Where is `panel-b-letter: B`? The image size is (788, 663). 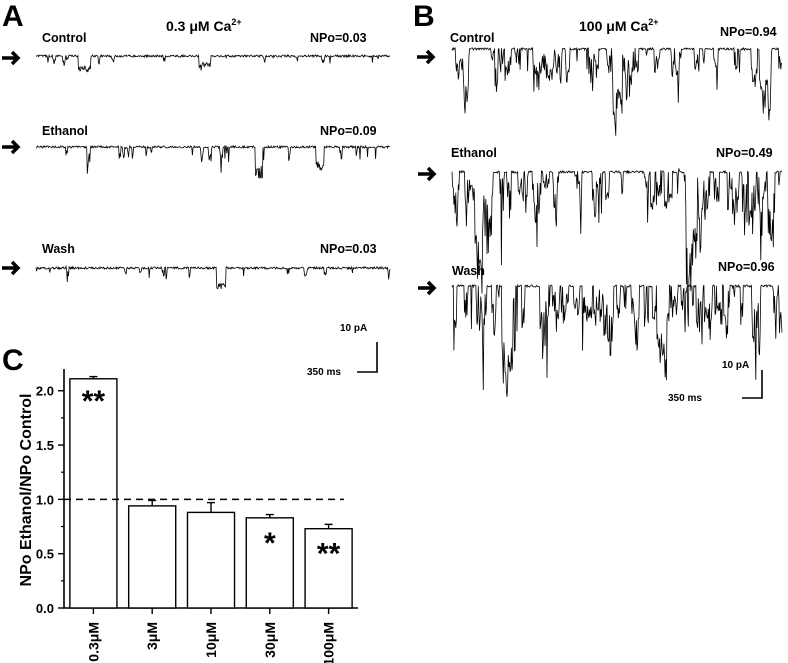 panel-b-letter: B is located at coordinates (424, 16).